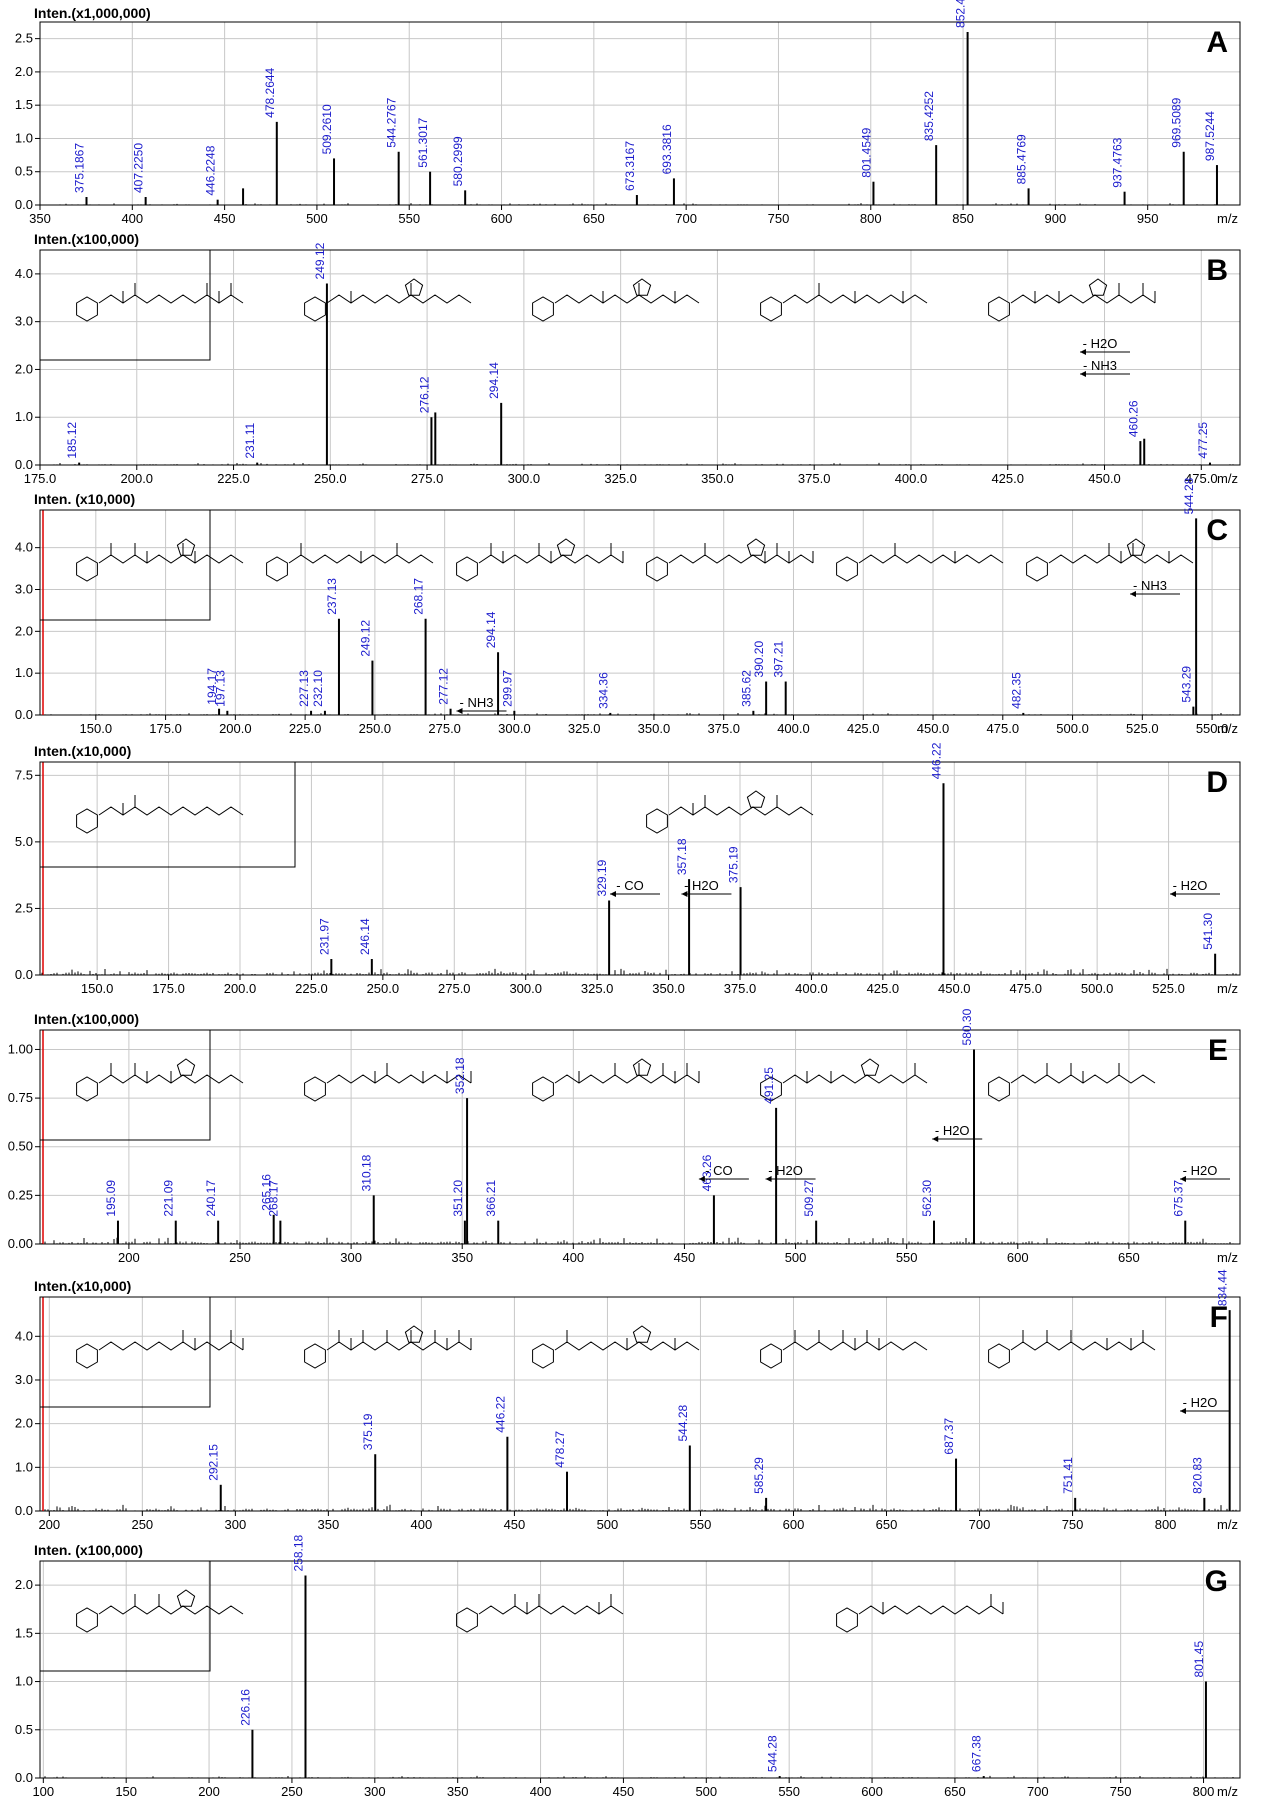  I want to click on intensity-scale-label: Inten.(x1,000,000), so click(92, 13).